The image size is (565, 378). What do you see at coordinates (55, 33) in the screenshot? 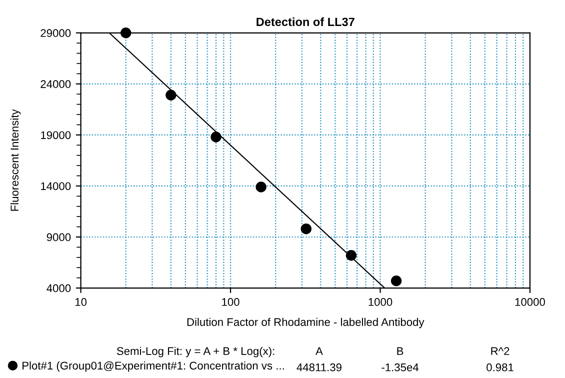
I see `y-tick-label: 29000` at bounding box center [55, 33].